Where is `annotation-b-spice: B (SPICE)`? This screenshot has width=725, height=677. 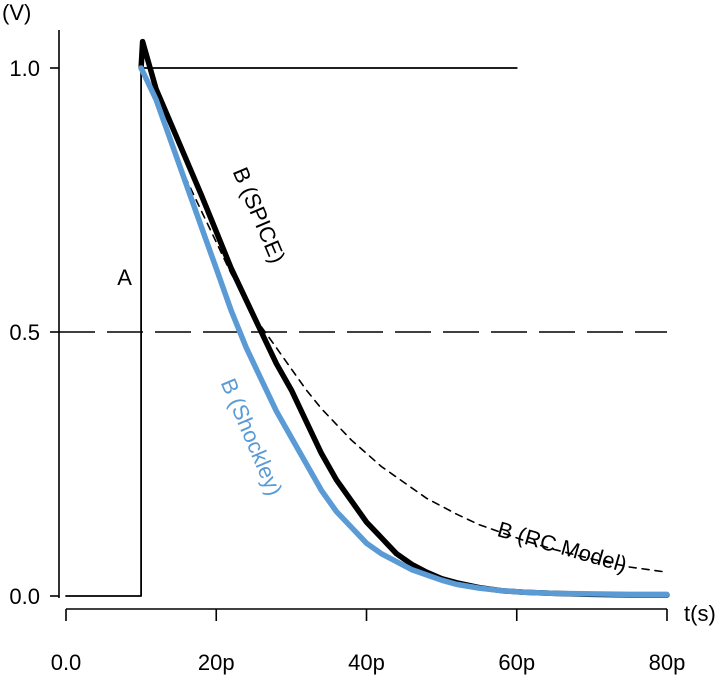
annotation-b-spice: B (SPICE) is located at coordinates (259, 215).